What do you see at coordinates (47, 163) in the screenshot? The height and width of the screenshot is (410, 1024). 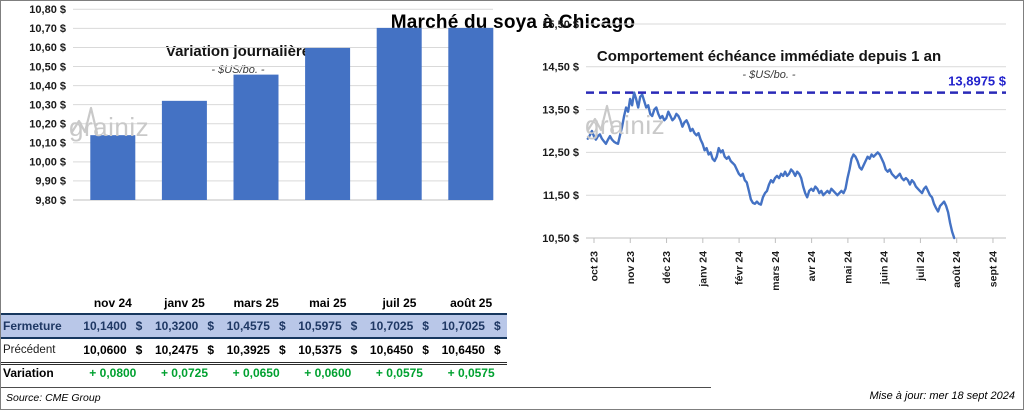 I see `y-axis-tick-label: 10,00 $` at bounding box center [47, 163].